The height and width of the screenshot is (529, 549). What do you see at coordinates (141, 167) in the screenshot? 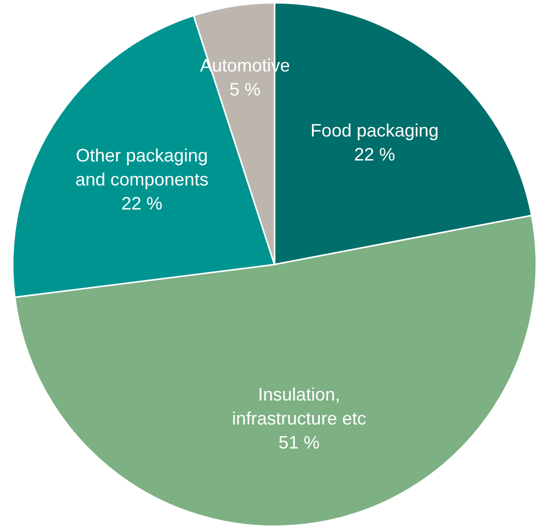
I see `slice-label: Other packaging and components` at bounding box center [141, 167].